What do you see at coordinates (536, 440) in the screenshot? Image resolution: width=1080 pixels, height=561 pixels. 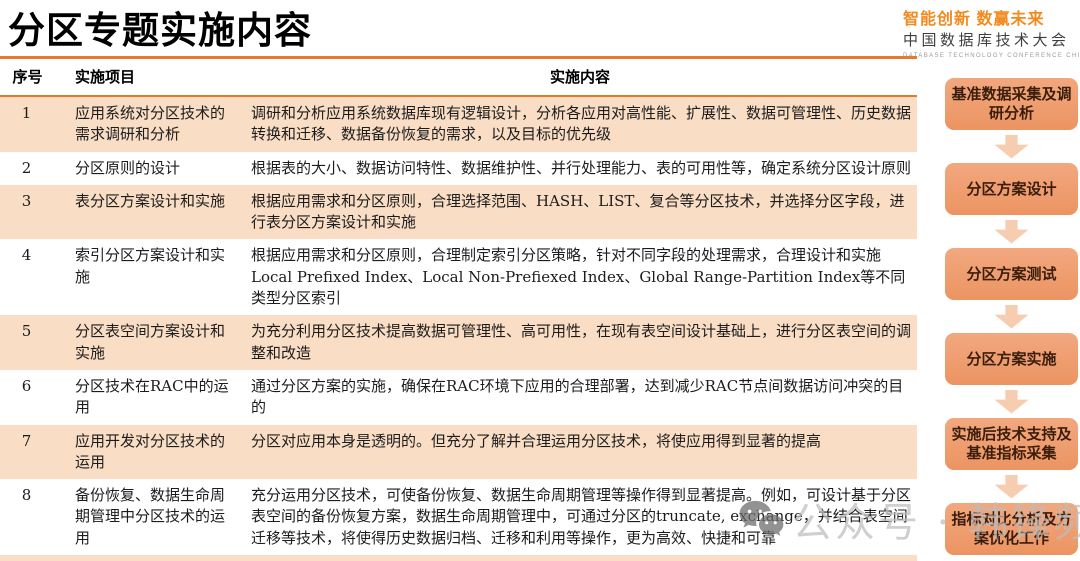 I see `row-content: 分区对应用本身是透明的。但充分了解并合理运用分区技术，将使应用得到显著的提高` at bounding box center [536, 440].